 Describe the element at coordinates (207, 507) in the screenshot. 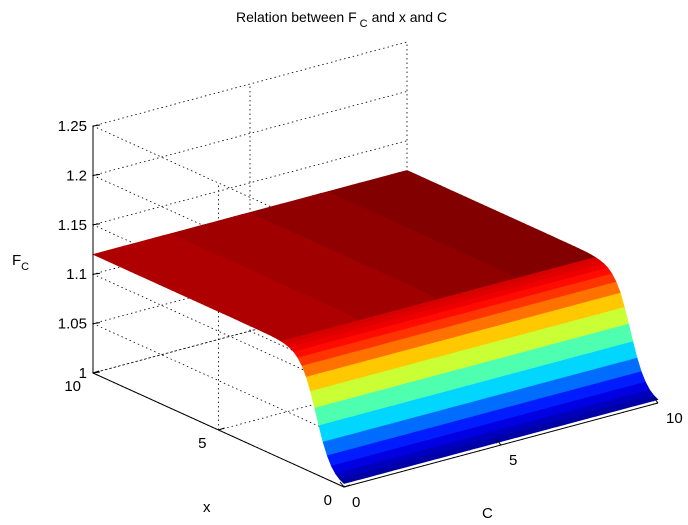

I see `y-axis-label: x` at that location.